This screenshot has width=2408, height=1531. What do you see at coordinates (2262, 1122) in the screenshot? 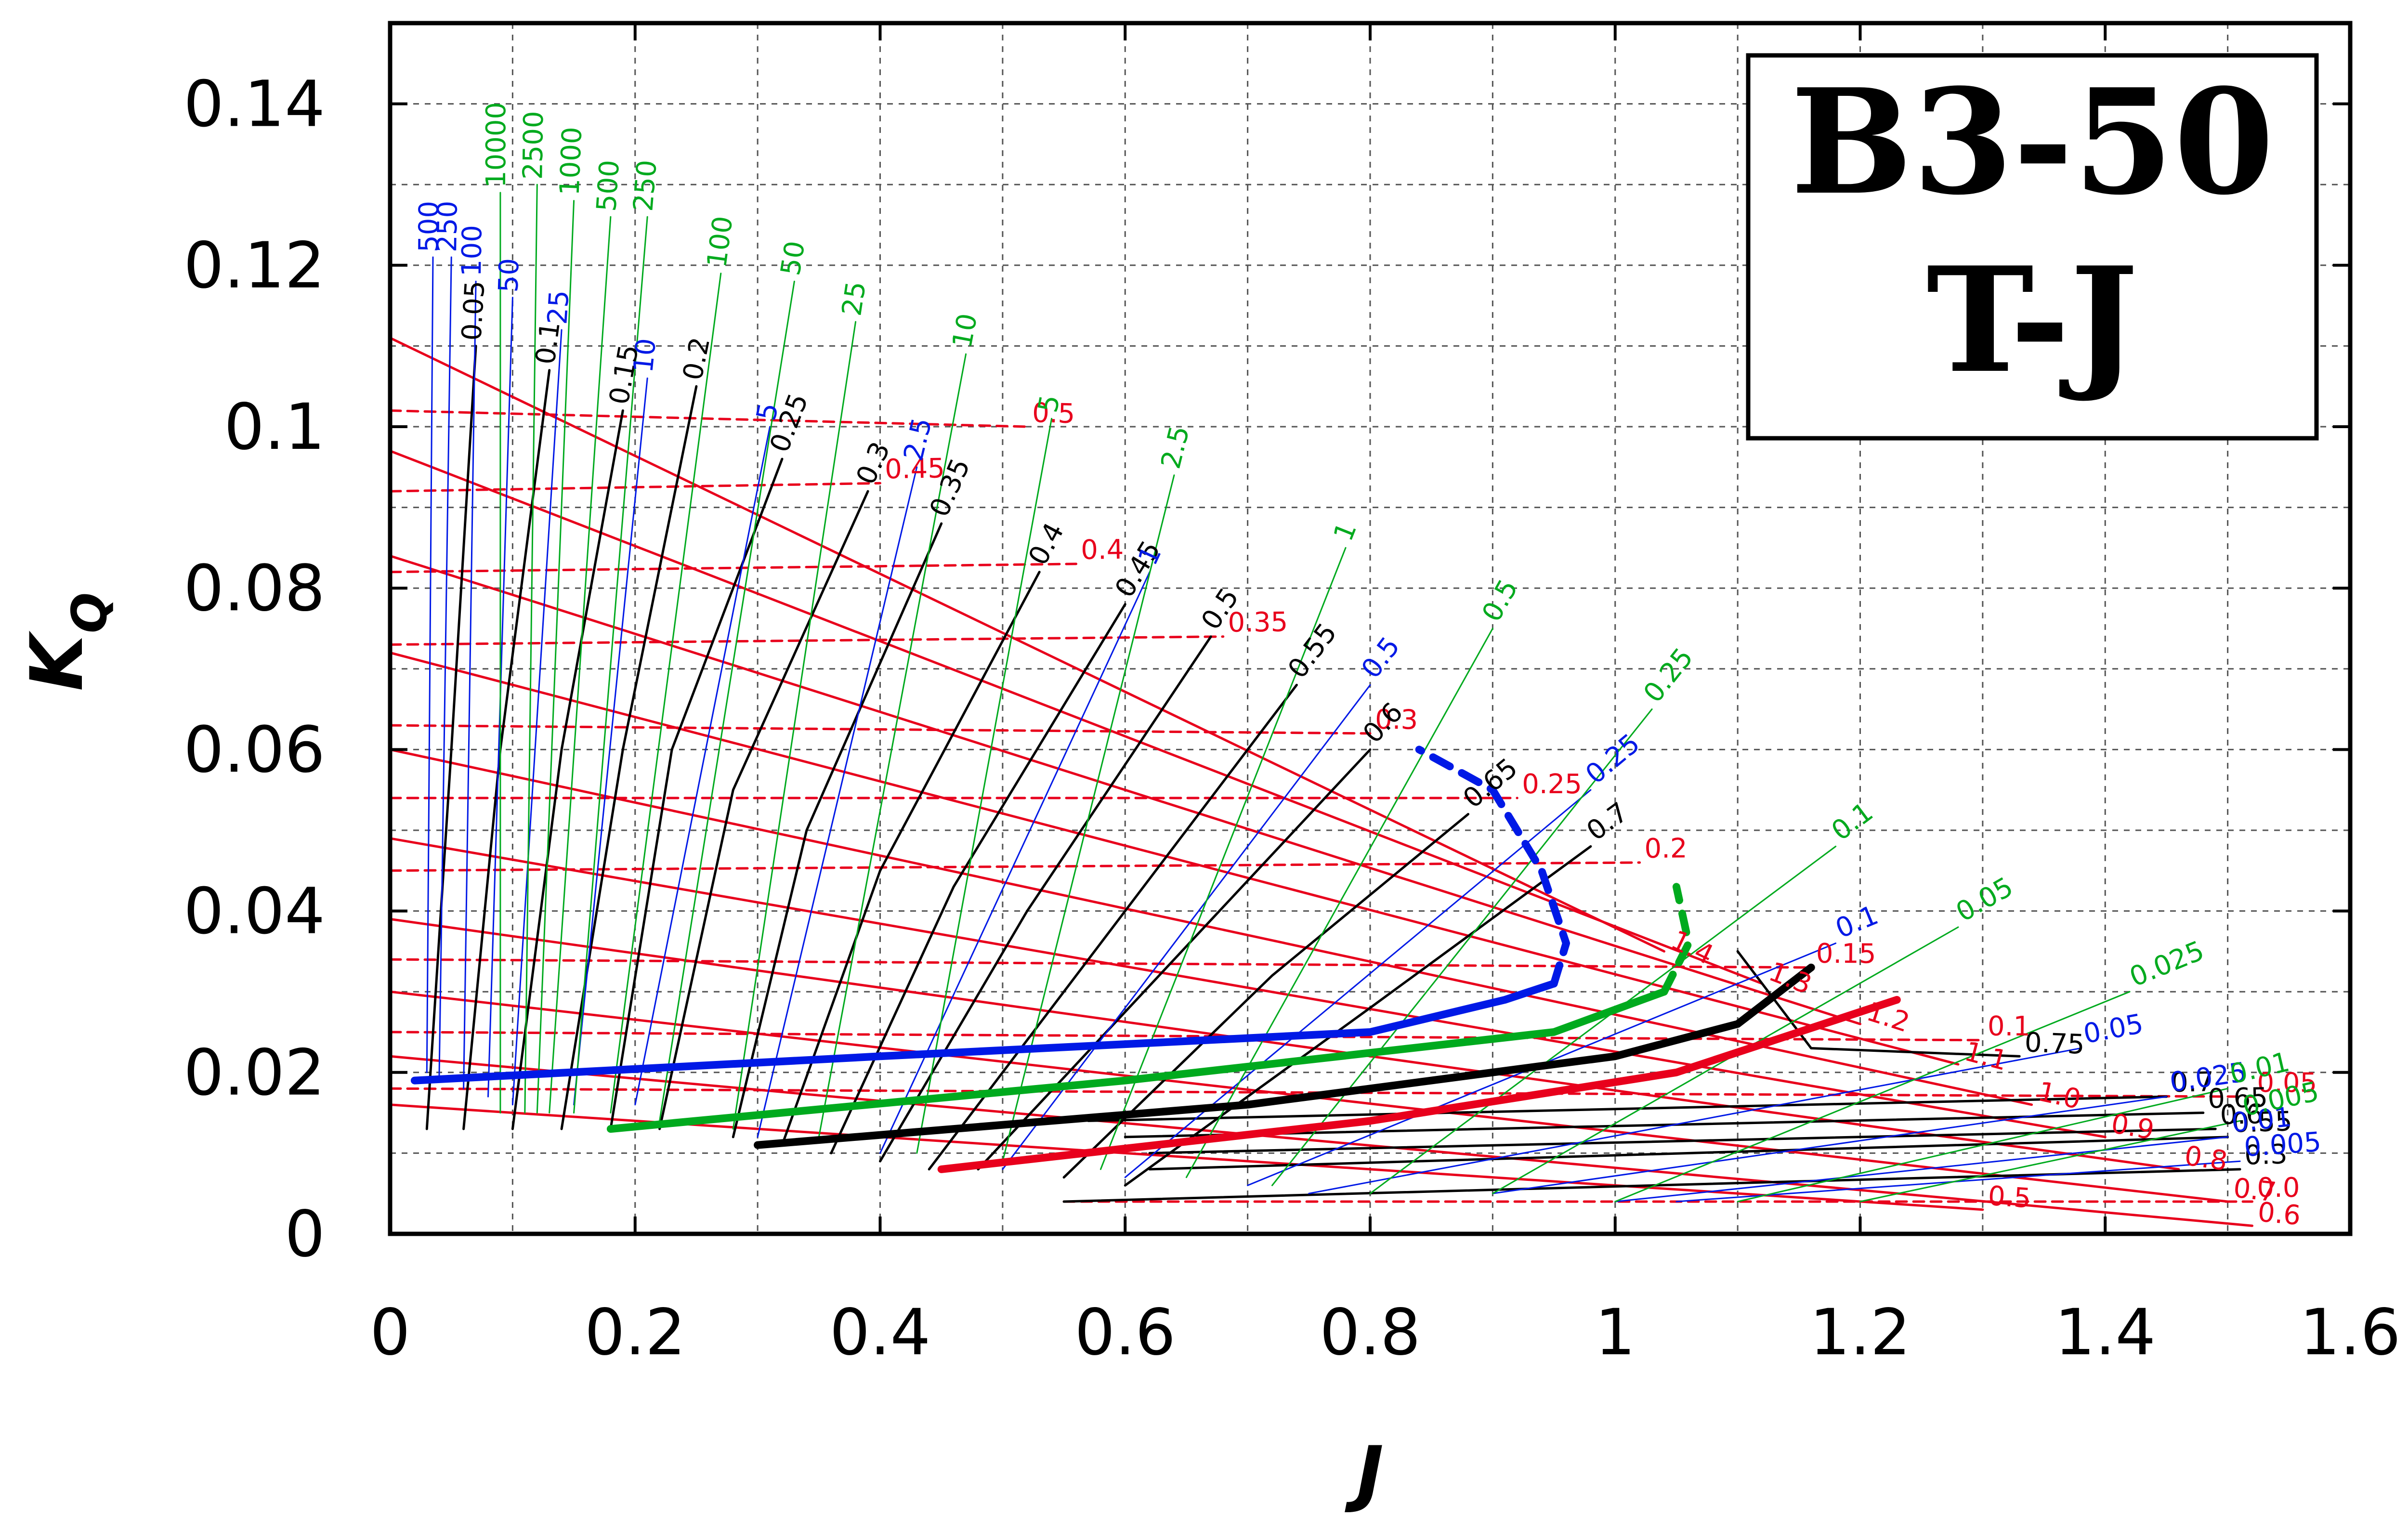
I see `efficiency-label: 0.55` at bounding box center [2262, 1122].